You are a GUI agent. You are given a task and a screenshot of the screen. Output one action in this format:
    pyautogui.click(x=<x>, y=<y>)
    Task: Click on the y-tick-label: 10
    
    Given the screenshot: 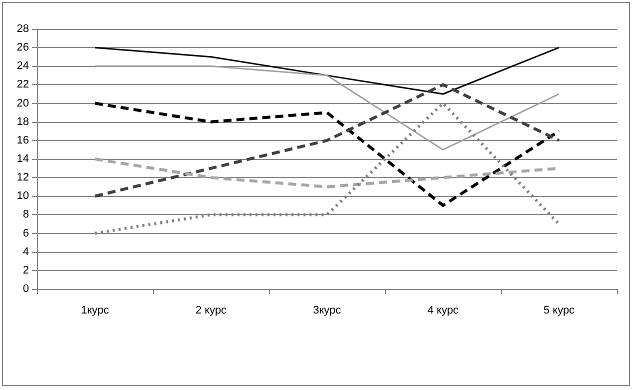 What is the action you would take?
    pyautogui.click(x=22, y=196)
    